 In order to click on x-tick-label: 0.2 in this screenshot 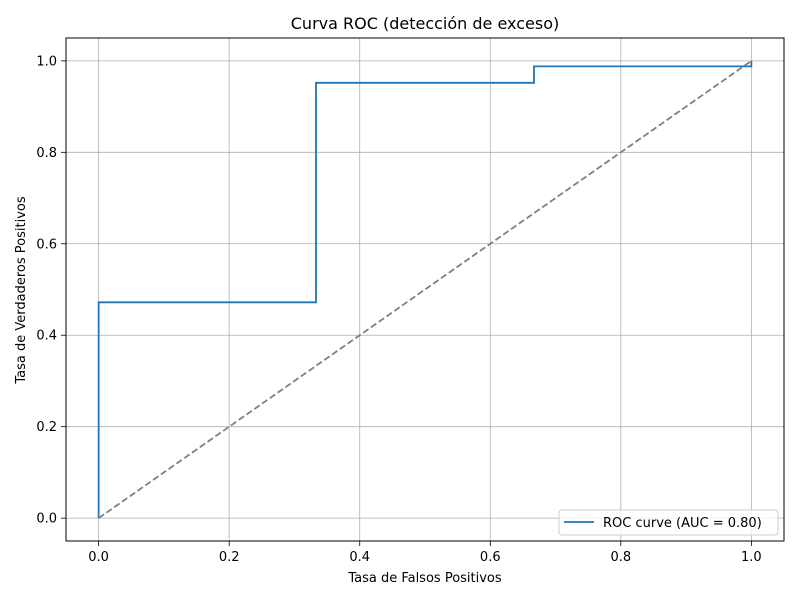, I will do `click(229, 557)`.